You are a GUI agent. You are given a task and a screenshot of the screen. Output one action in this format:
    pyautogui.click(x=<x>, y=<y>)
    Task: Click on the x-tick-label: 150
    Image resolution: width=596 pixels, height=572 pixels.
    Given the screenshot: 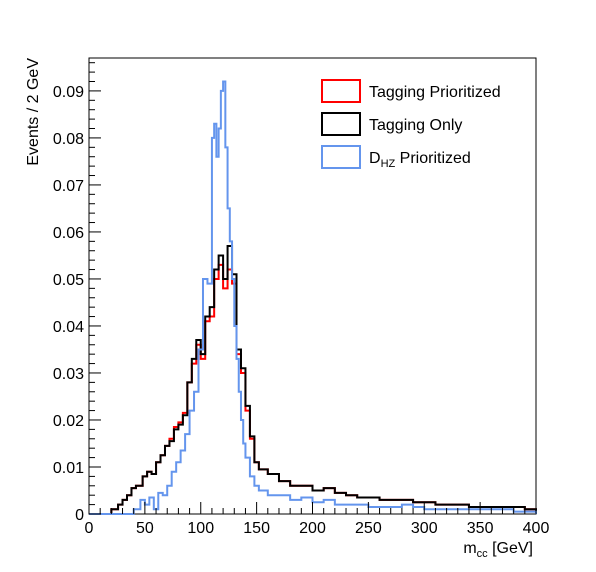 What is the action you would take?
    pyautogui.click(x=256, y=528)
    